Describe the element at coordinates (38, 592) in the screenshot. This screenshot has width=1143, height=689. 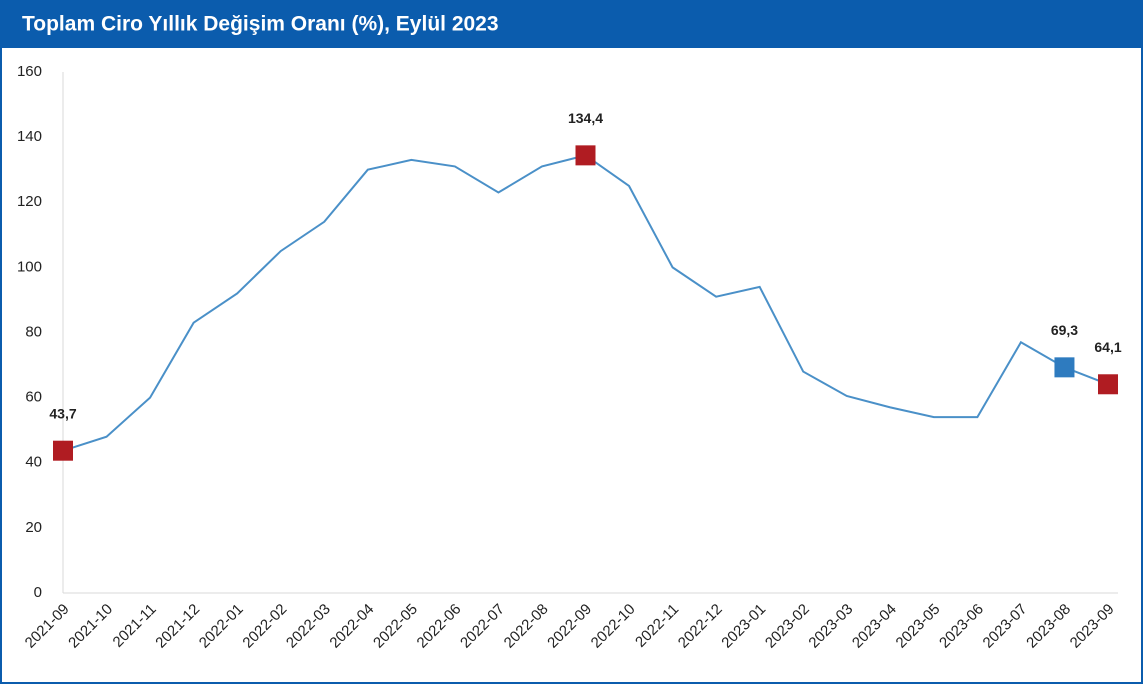
I see `y-tick-label: 0` at that location.